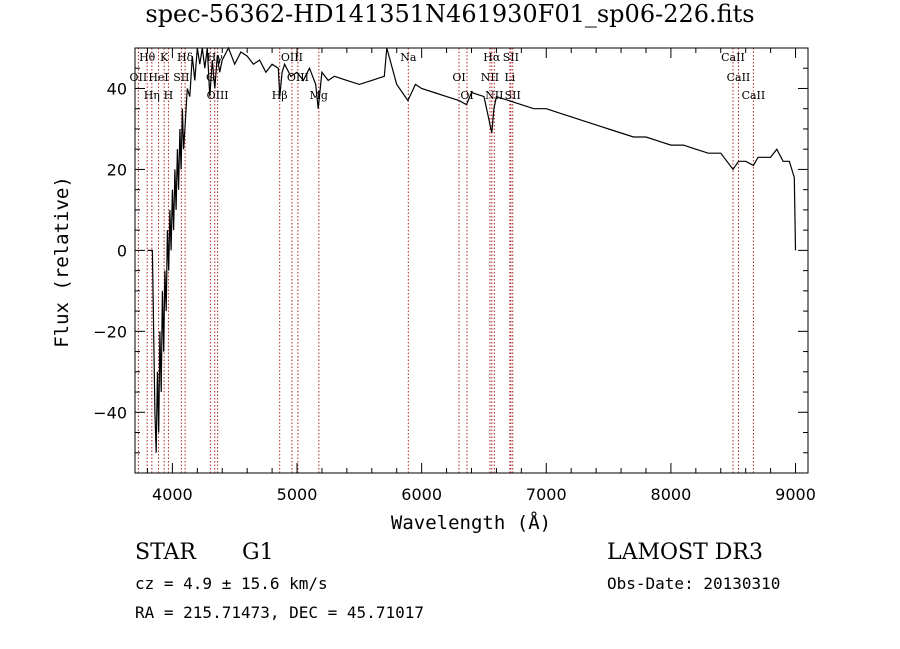 This screenshot has height=649, width=900. What do you see at coordinates (297, 494) in the screenshot?
I see `x-tick-label: 5000` at bounding box center [297, 494].